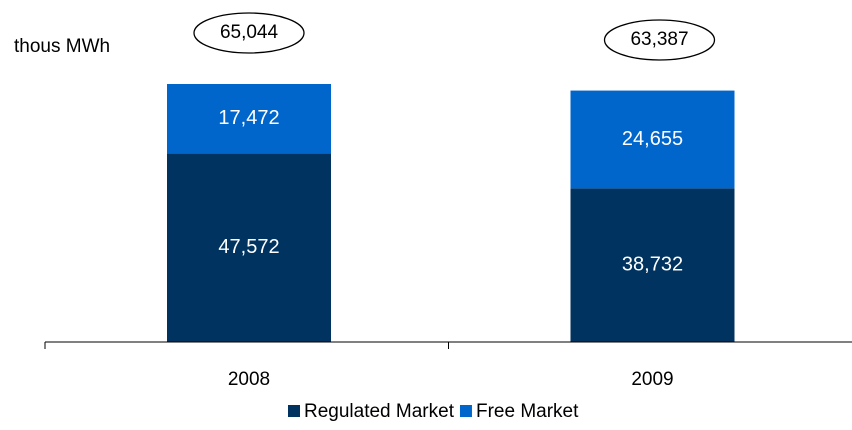 The image size is (852, 430). I want to click on legend-label: Free Market, so click(527, 411).